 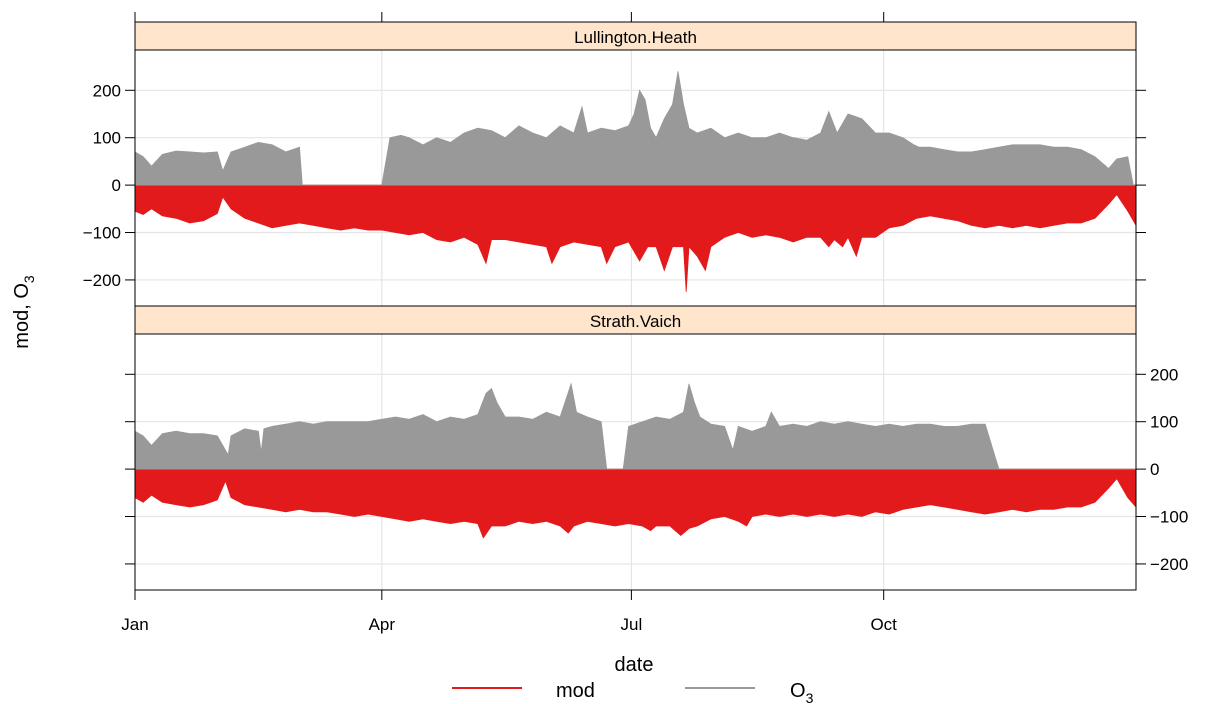 I want to click on x-tick-label: Jan, so click(x=134, y=624).